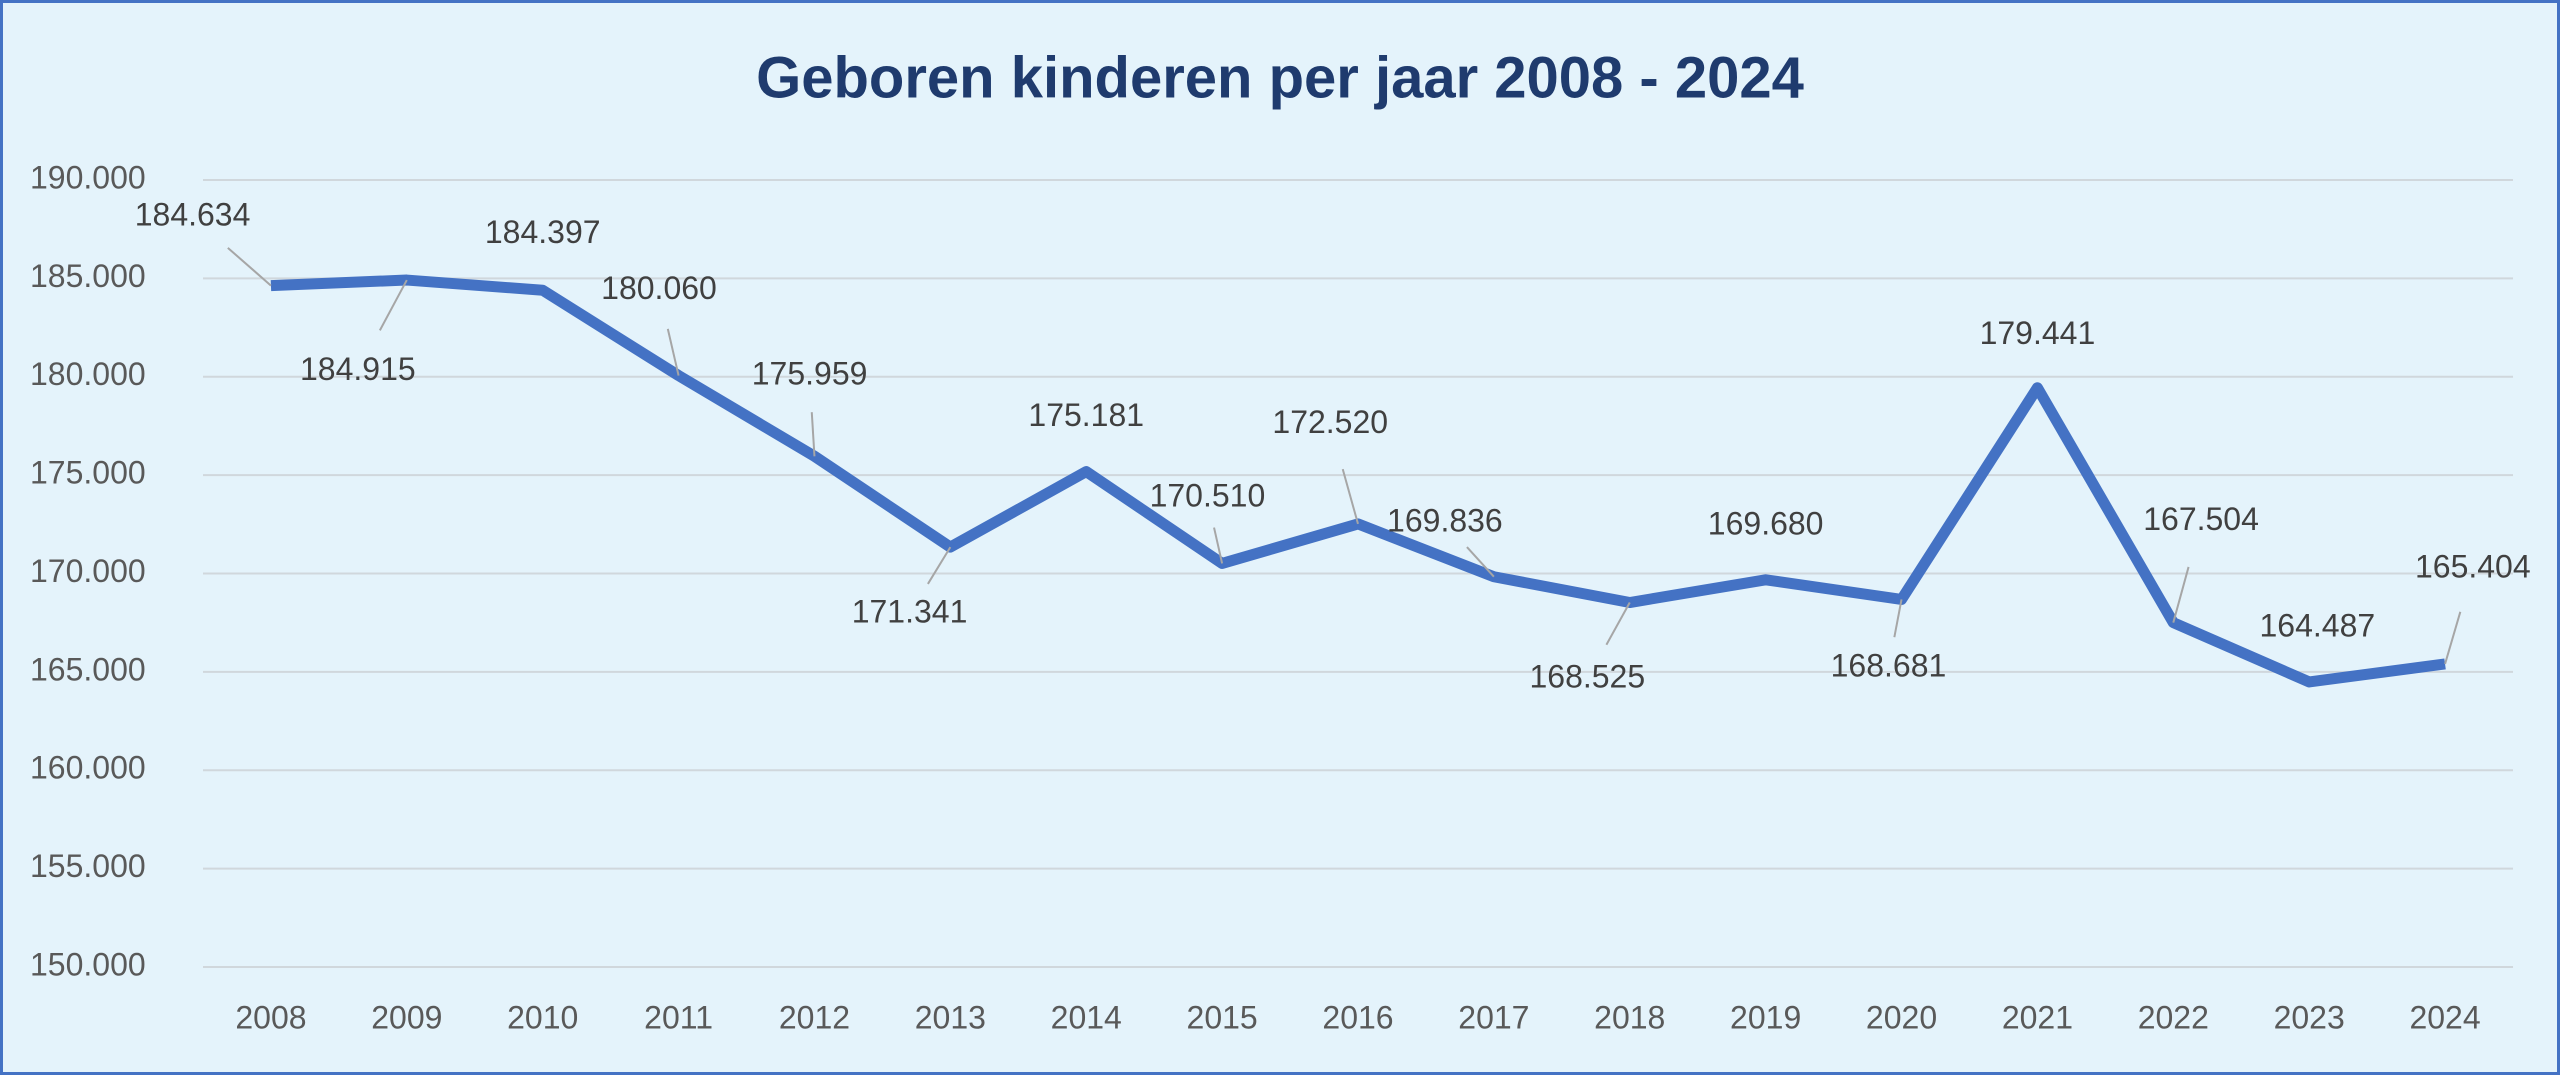  I want to click on x-tick-label: 2009, so click(406, 1017).